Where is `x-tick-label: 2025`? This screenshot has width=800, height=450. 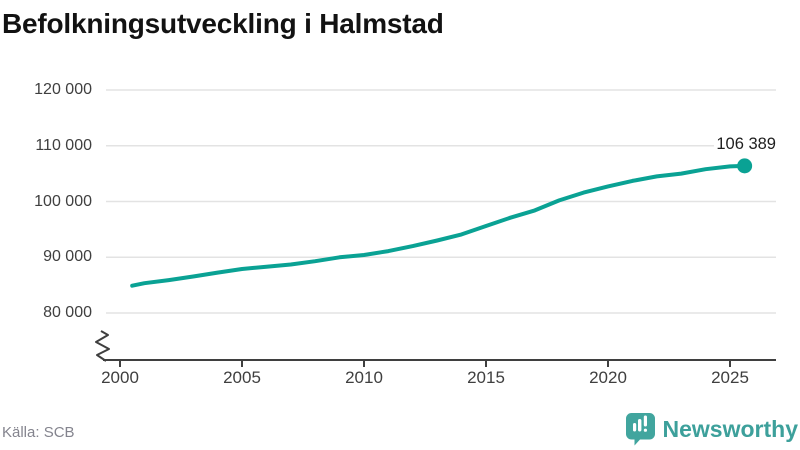
x-tick-label: 2025 is located at coordinates (730, 377).